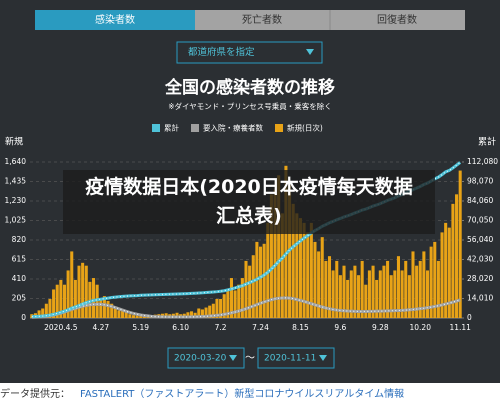 This screenshot has height=406, width=500. Describe the element at coordinates (23, 317) in the screenshot. I see `y-tick-label: 0` at that location.